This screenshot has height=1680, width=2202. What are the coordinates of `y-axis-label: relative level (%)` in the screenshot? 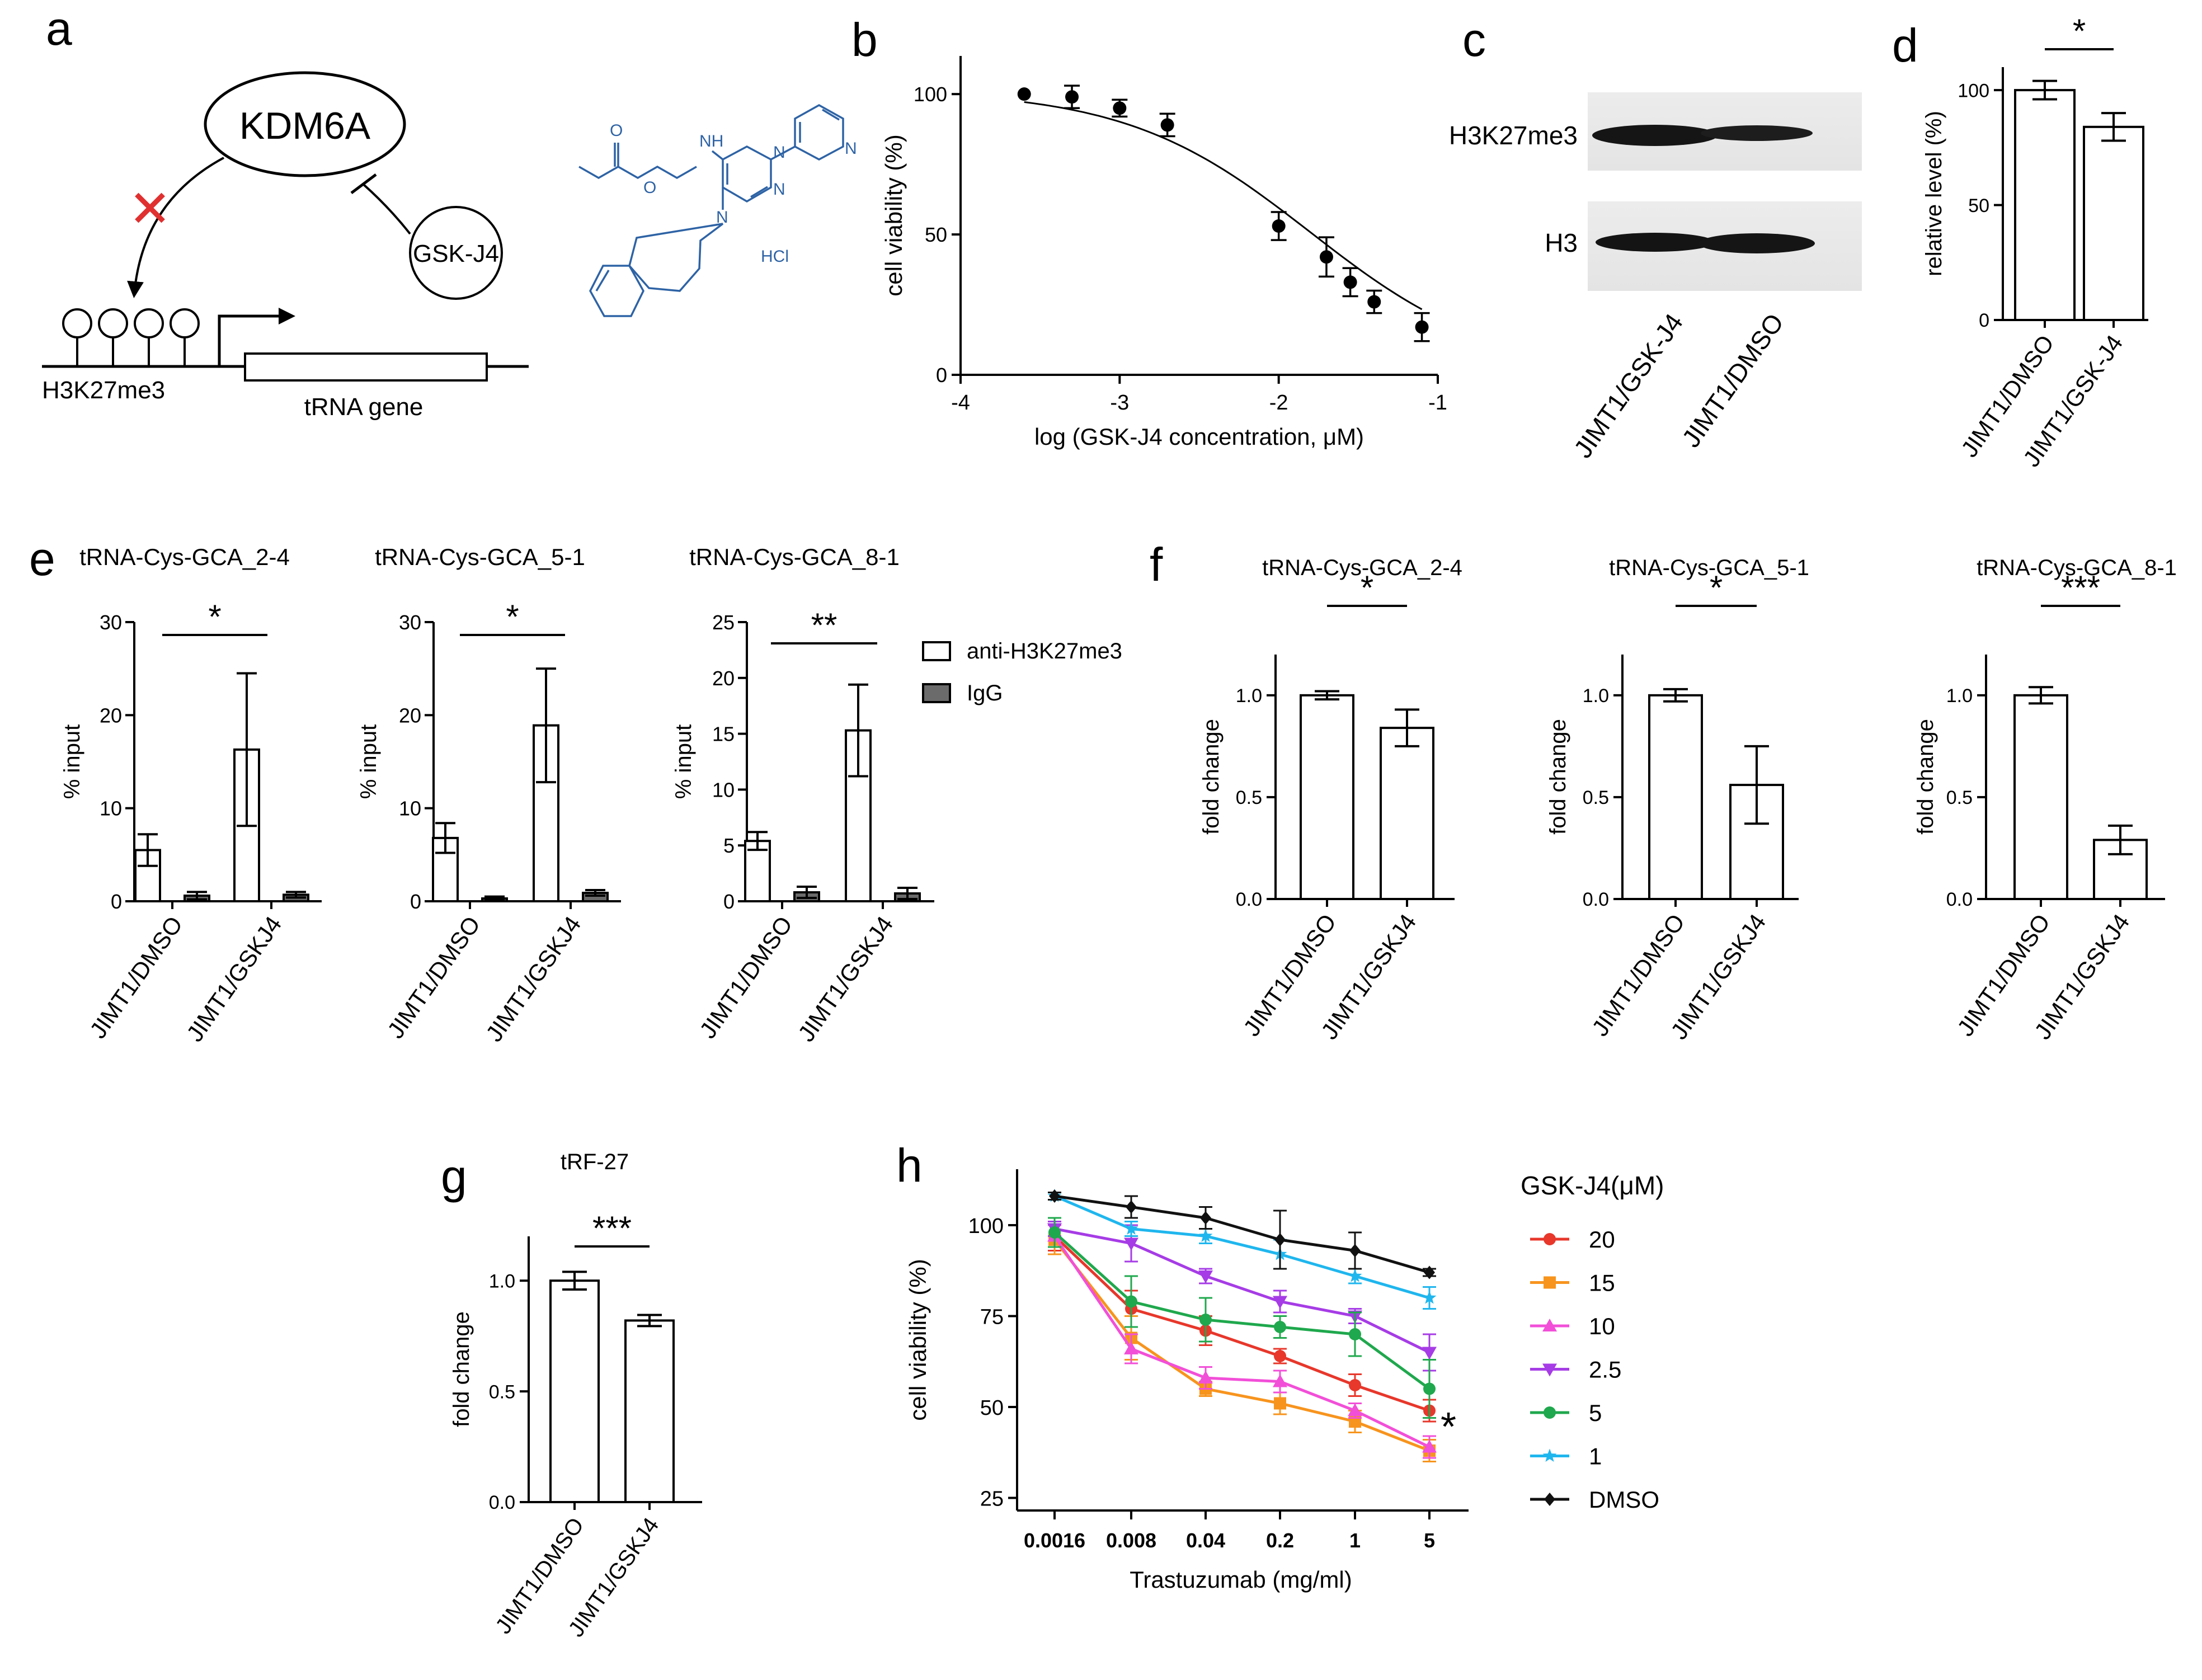 It's located at (1934, 194).